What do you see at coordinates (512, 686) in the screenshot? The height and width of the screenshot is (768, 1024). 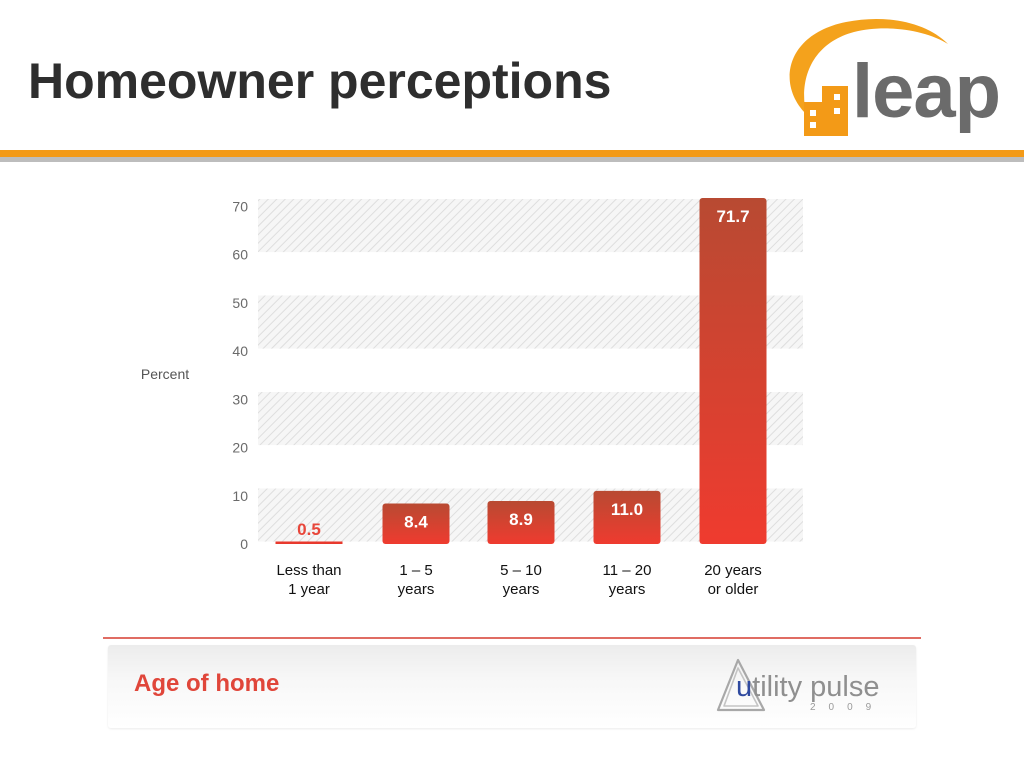 I see `footer-band` at bounding box center [512, 686].